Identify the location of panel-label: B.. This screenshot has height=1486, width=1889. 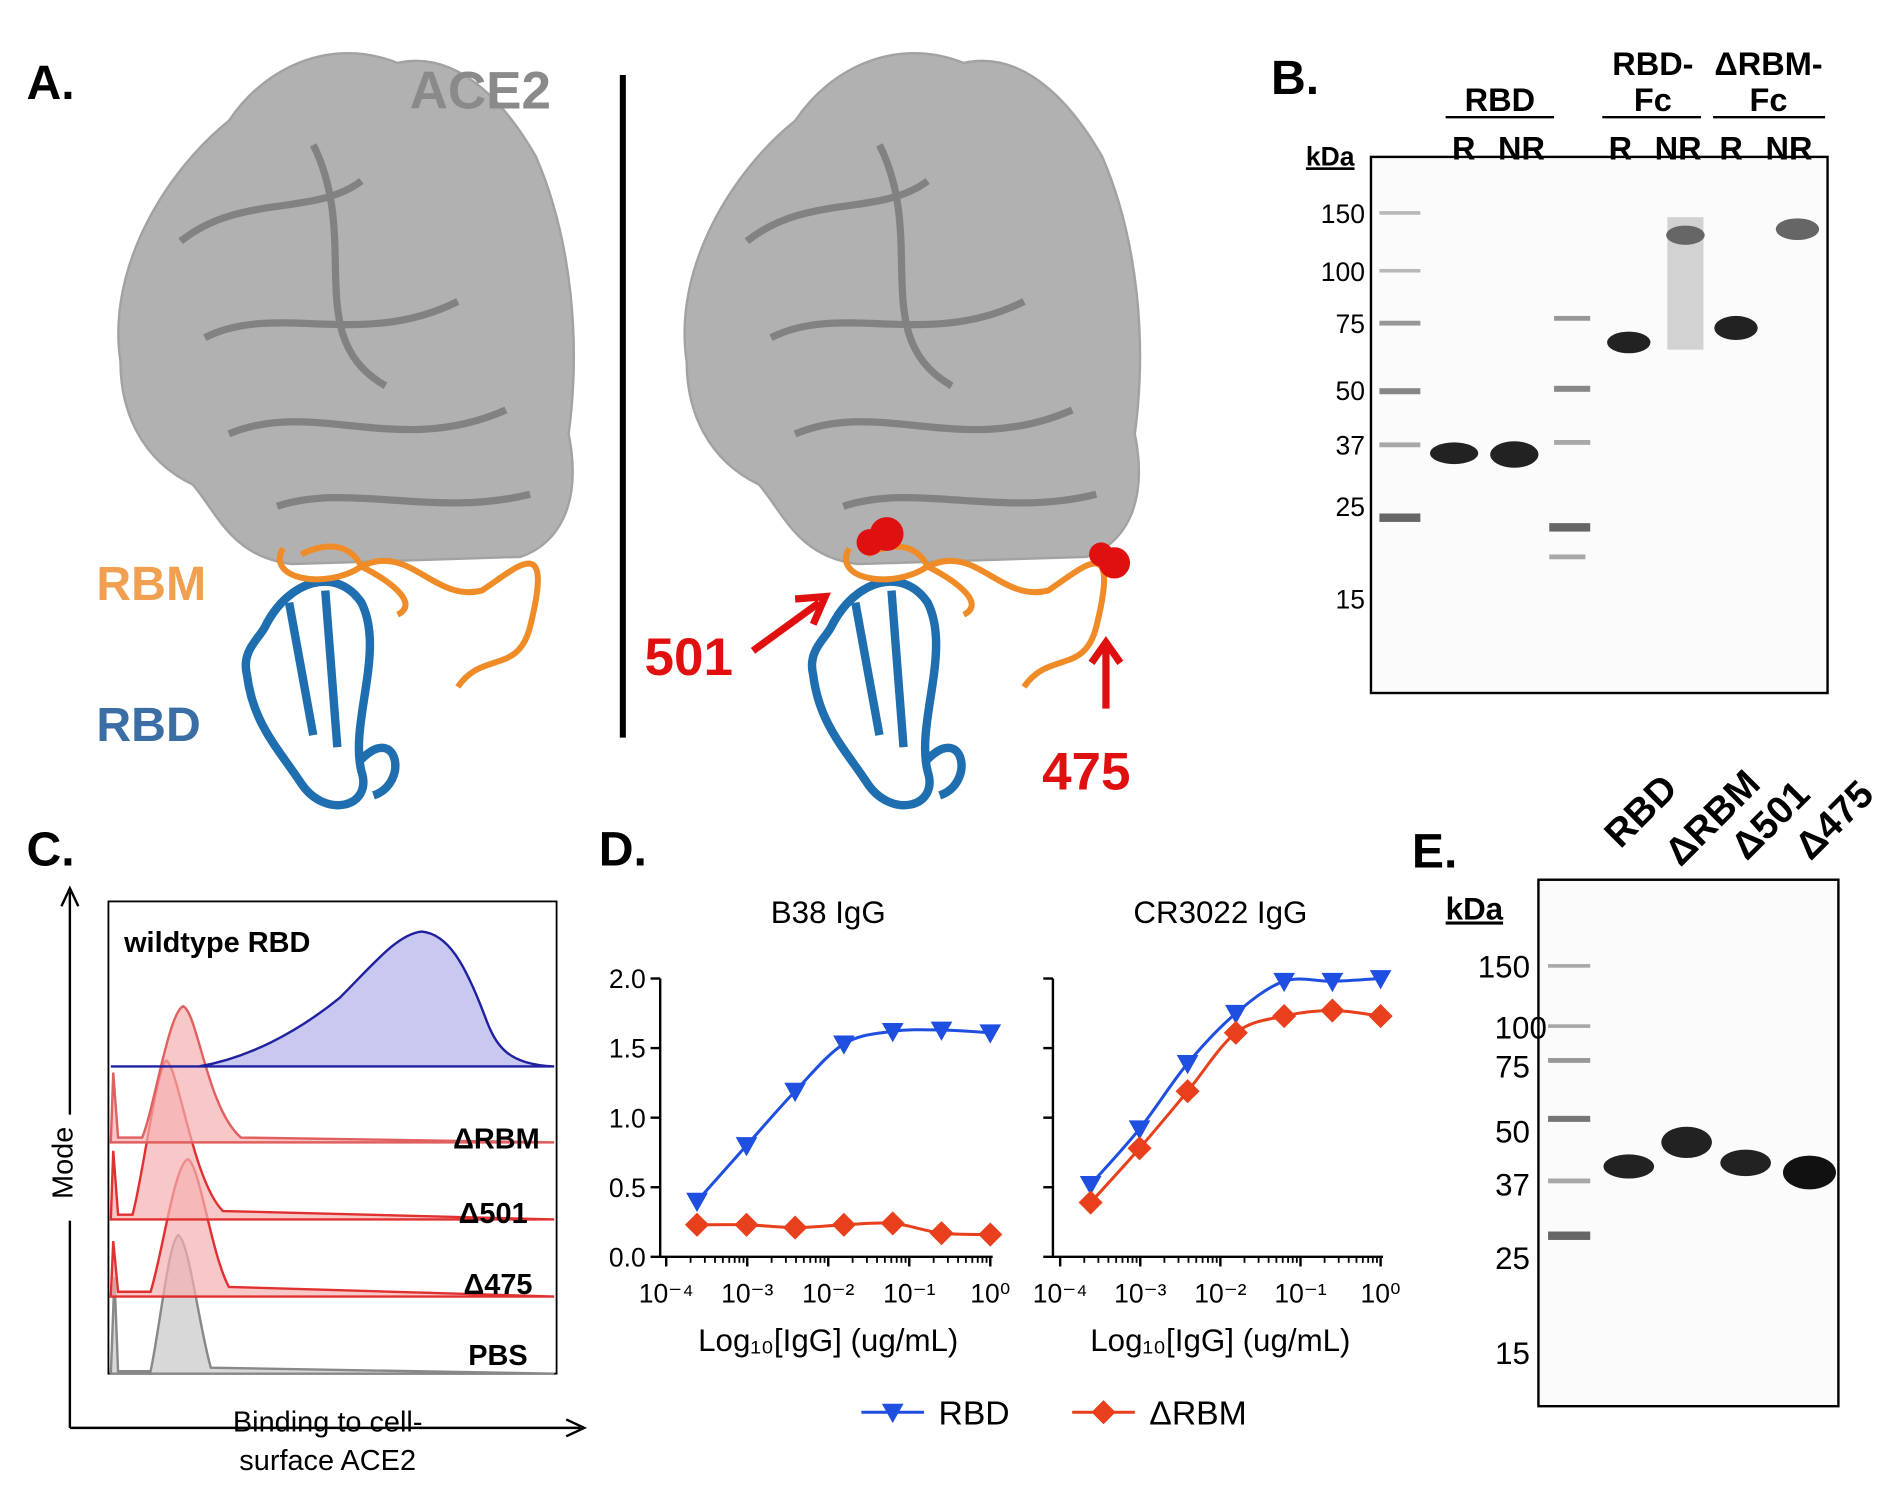
(1295, 78).